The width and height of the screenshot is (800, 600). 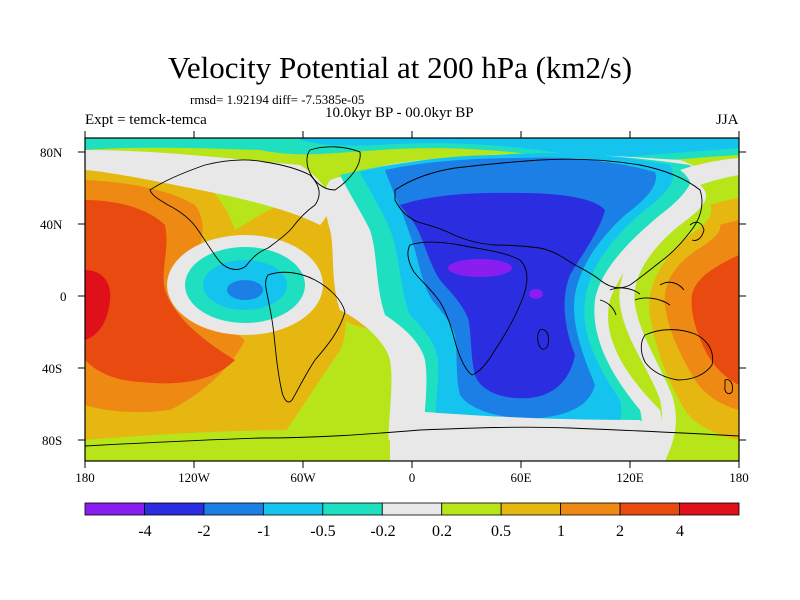 I want to click on colorbar-label: 1, so click(x=561, y=531).